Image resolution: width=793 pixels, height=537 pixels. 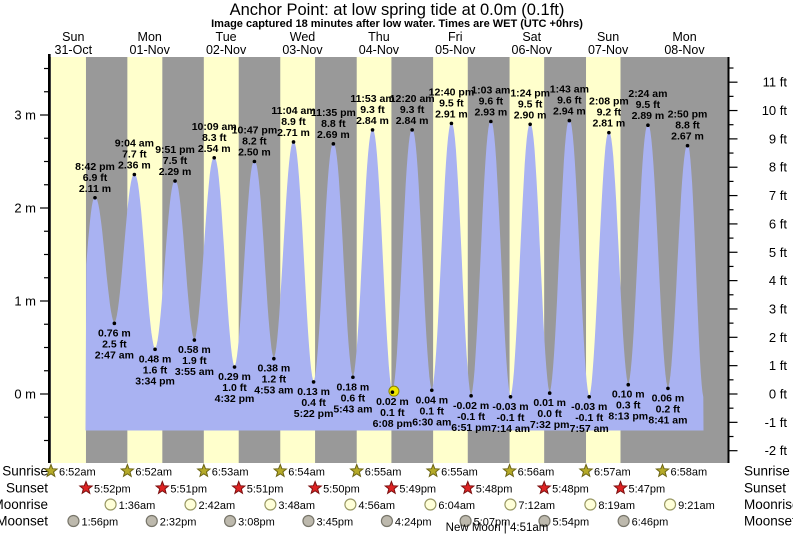 What do you see at coordinates (73, 37) in the screenshot?
I see `day-weekday-label: Sun` at bounding box center [73, 37].